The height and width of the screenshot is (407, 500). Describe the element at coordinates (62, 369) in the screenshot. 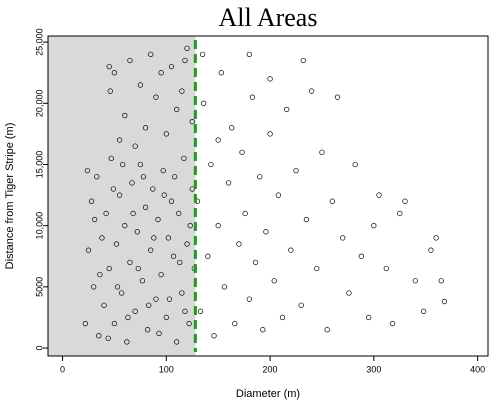

I see `x-tick-label: 0` at that location.